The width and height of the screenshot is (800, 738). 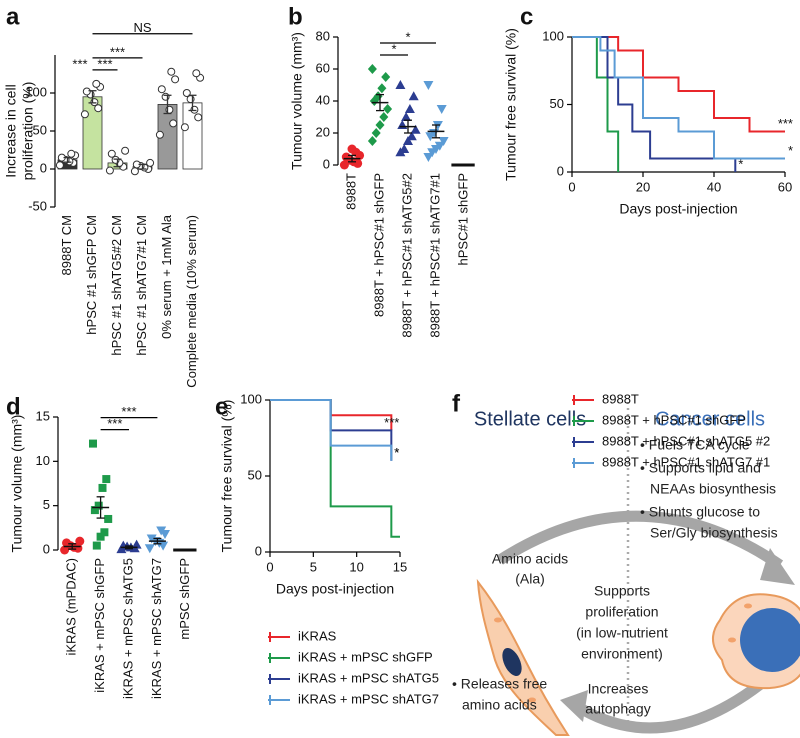 I want to click on y-axis-label: Tumour free survival (%), so click(x=511, y=104).